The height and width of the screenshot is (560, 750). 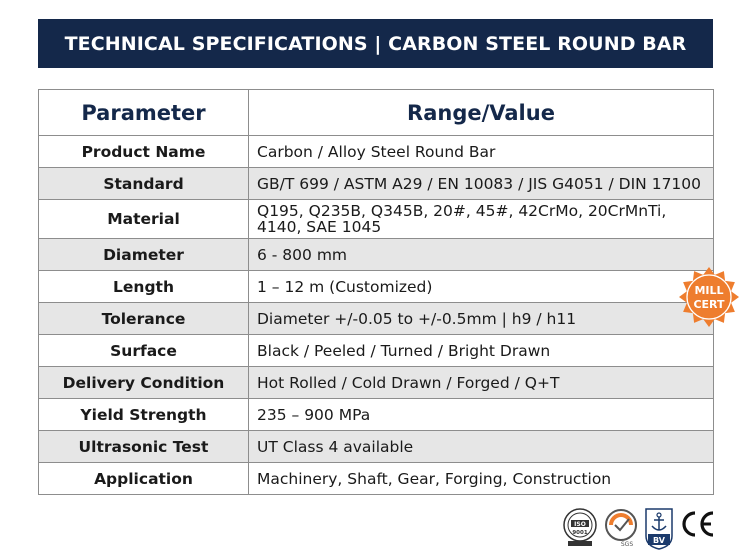 What do you see at coordinates (143, 183) in the screenshot?
I see `row-parameter-standard: Standard` at bounding box center [143, 183].